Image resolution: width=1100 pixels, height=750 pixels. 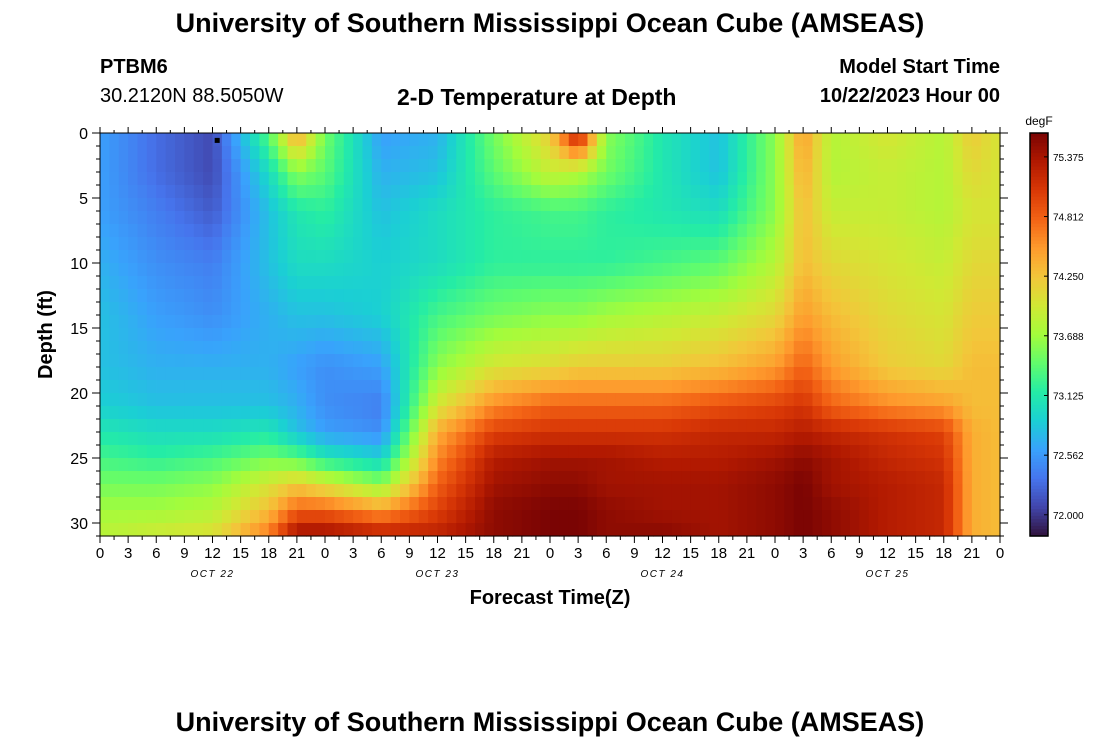 I want to click on x-tick-label: 21, so click(x=297, y=553).